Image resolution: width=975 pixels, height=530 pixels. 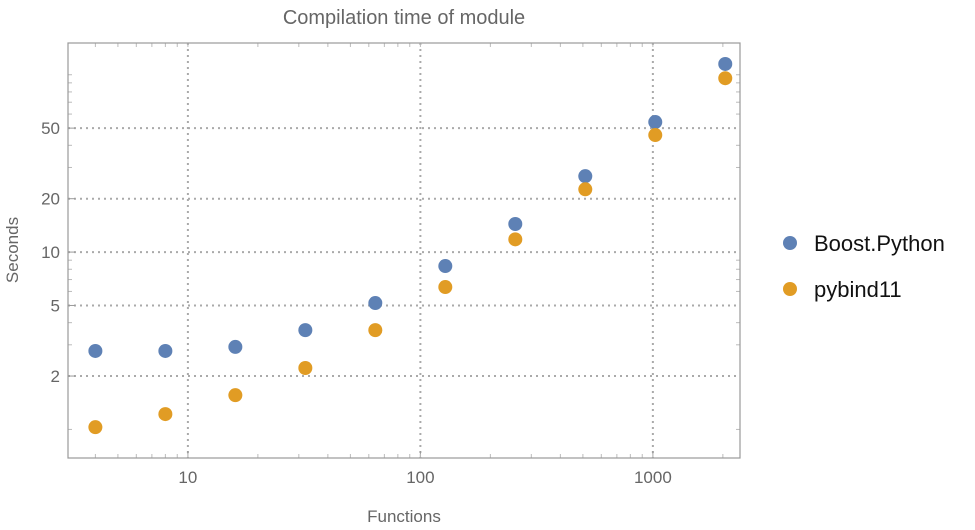 I want to click on y-tick-label: 20, so click(x=50, y=199).